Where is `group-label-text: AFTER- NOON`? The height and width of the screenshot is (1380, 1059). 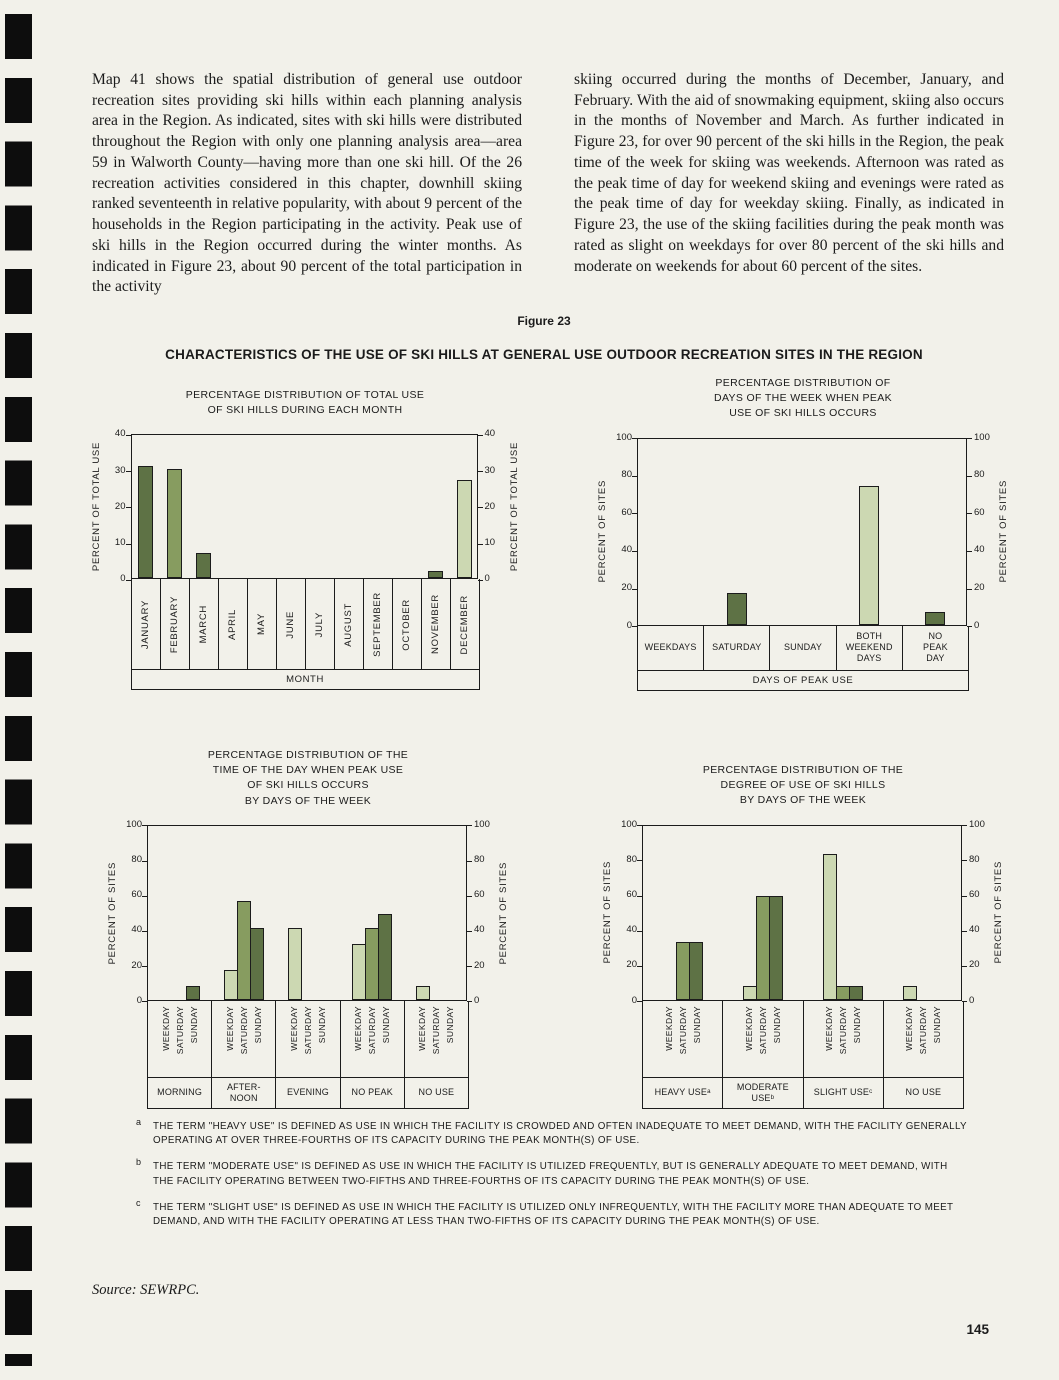 group-label-text: AFTER- NOON is located at coordinates (243, 1092).